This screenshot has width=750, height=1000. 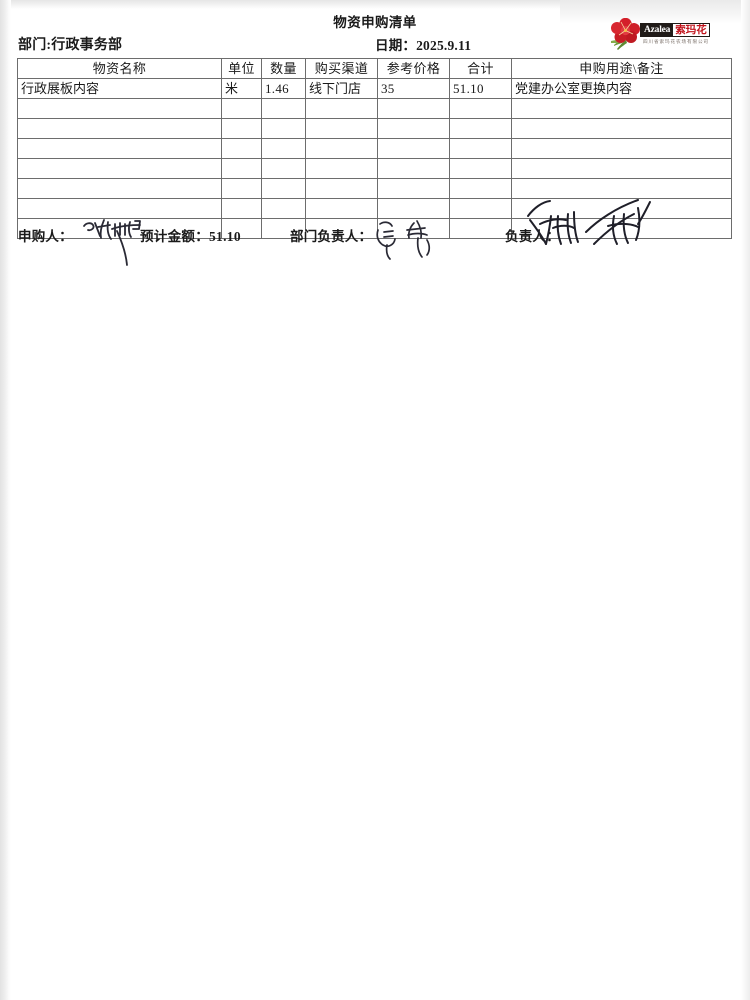 I want to click on signature-row: 申购人： 预计金额：51.10 部门负责人： 负责人：, so click(x=375, y=232).